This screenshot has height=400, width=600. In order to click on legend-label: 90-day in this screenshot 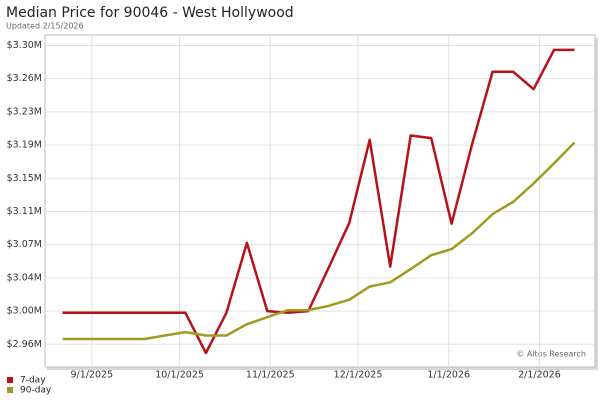, I will do `click(36, 391)`.